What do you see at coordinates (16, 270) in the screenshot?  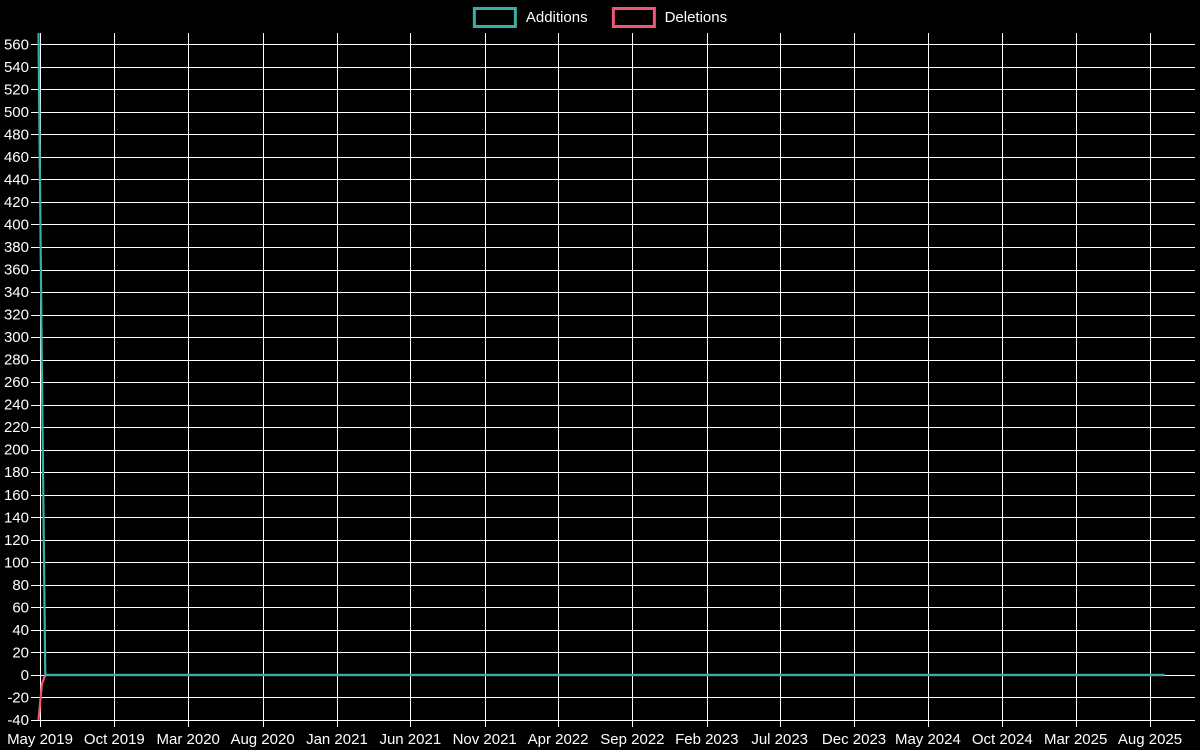 I see `y-tick-label: 360` at bounding box center [16, 270].